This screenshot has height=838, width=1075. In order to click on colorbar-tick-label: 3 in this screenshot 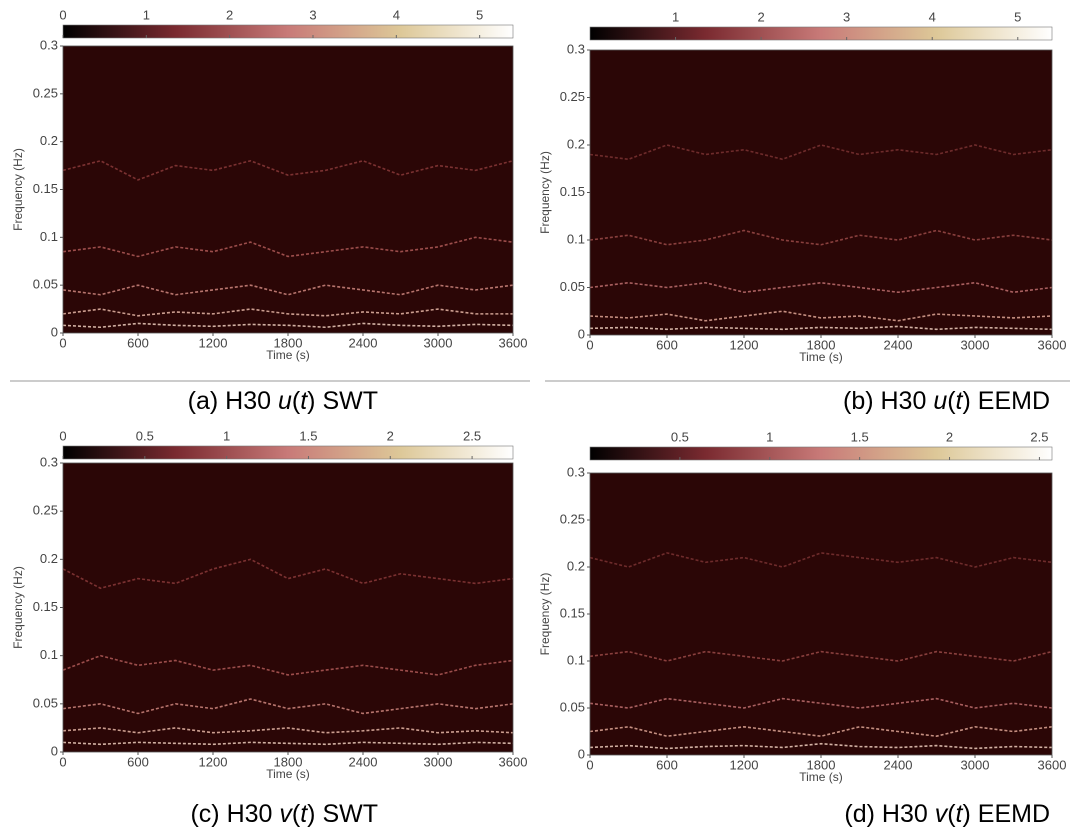, I will do `click(846, 16)`.